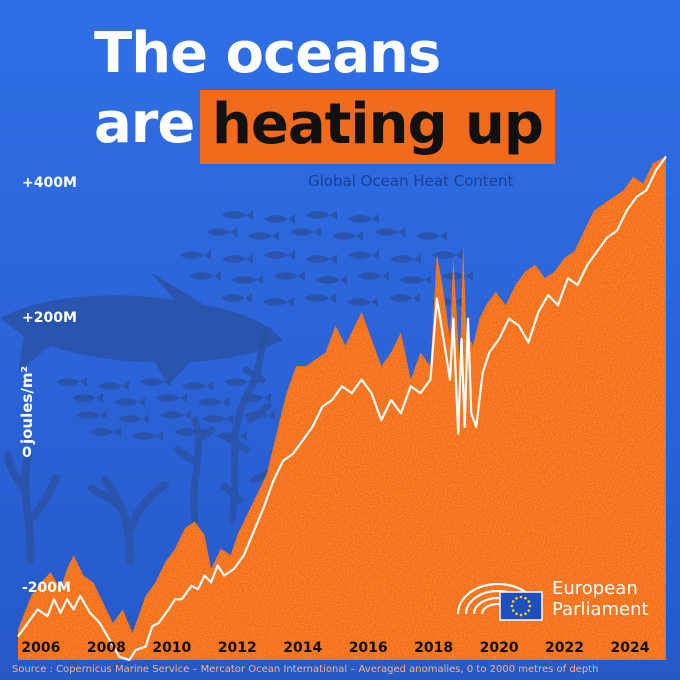  Describe the element at coordinates (27, 452) in the screenshot. I see `y-tick-label: 0` at that location.